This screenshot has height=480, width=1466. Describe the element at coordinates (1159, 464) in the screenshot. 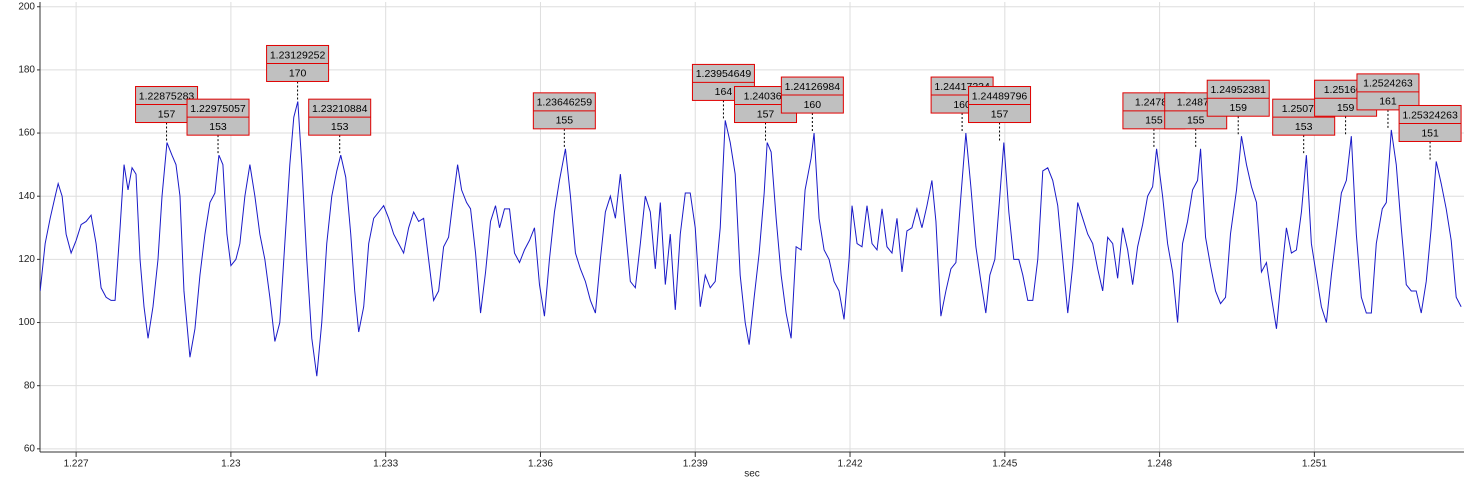

I see `x-tick-label: 1.248` at that location.